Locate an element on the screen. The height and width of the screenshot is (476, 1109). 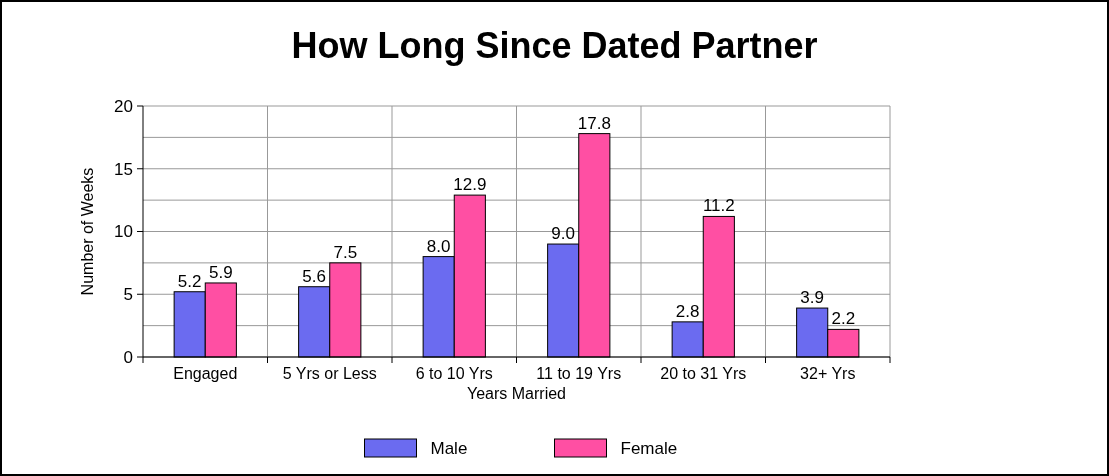
data-label: 2.2 is located at coordinates (843, 319).